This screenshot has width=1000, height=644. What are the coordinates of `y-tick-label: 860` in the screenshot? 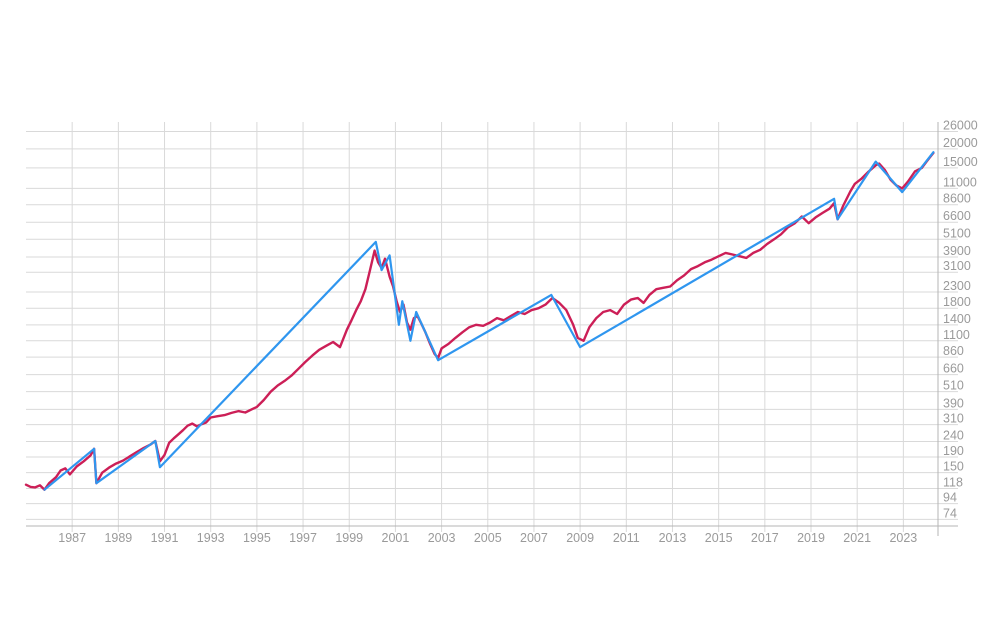 It's located at (953, 351).